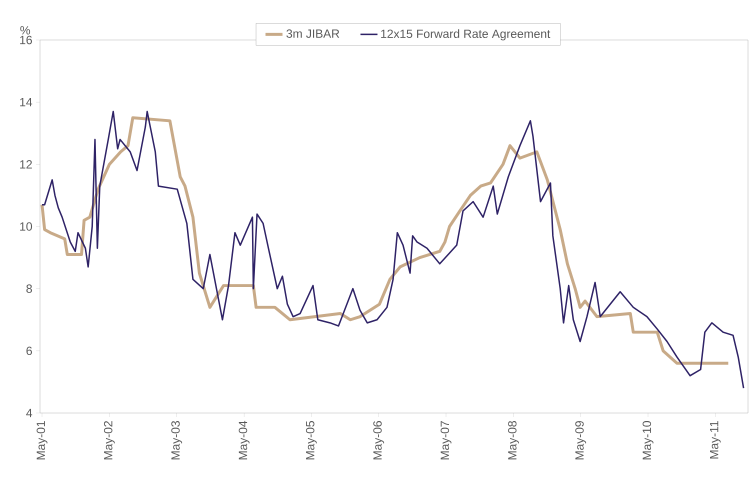  What do you see at coordinates (26, 40) in the screenshot?
I see `y-tick-label: 16` at bounding box center [26, 40].